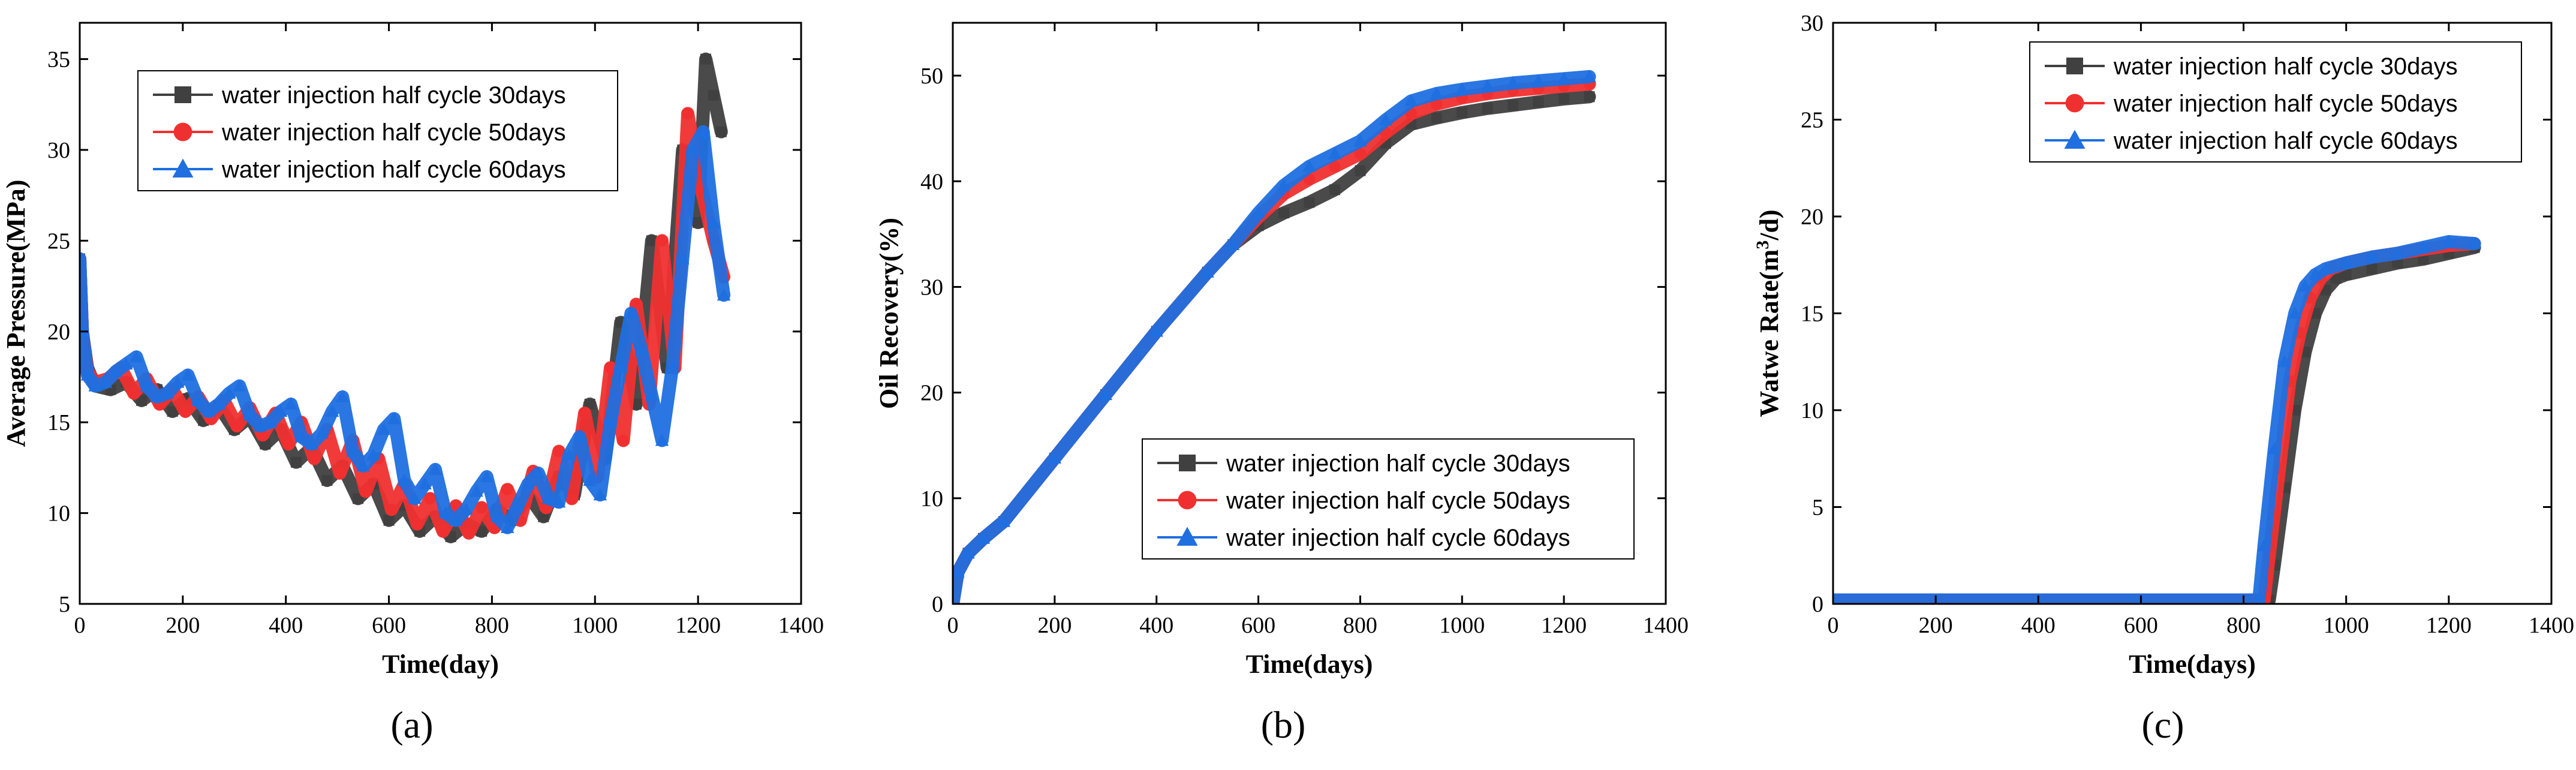 This screenshot has width=2576, height=770. What do you see at coordinates (2192, 664) in the screenshot?
I see `x-axis-label: Time(days)` at bounding box center [2192, 664].